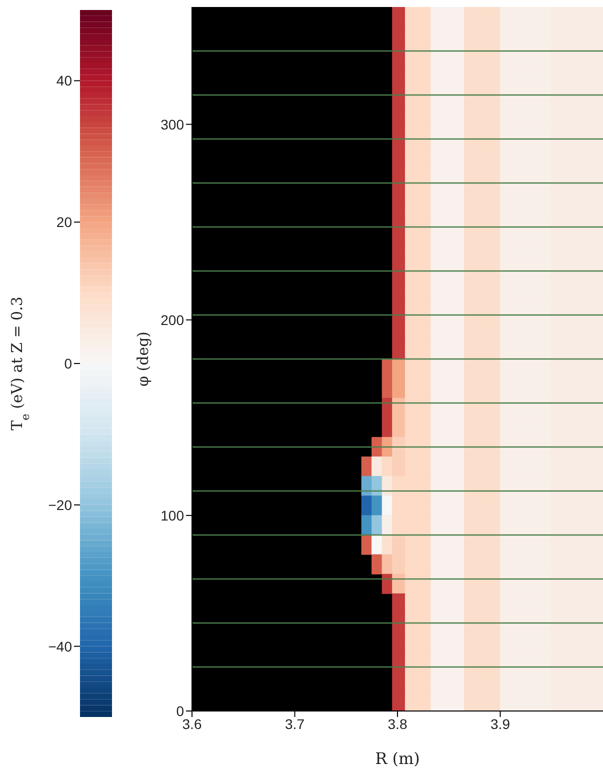 This screenshot has width=603, height=768. What do you see at coordinates (180, 710) in the screenshot?
I see `y-tick-label: 0` at bounding box center [180, 710].